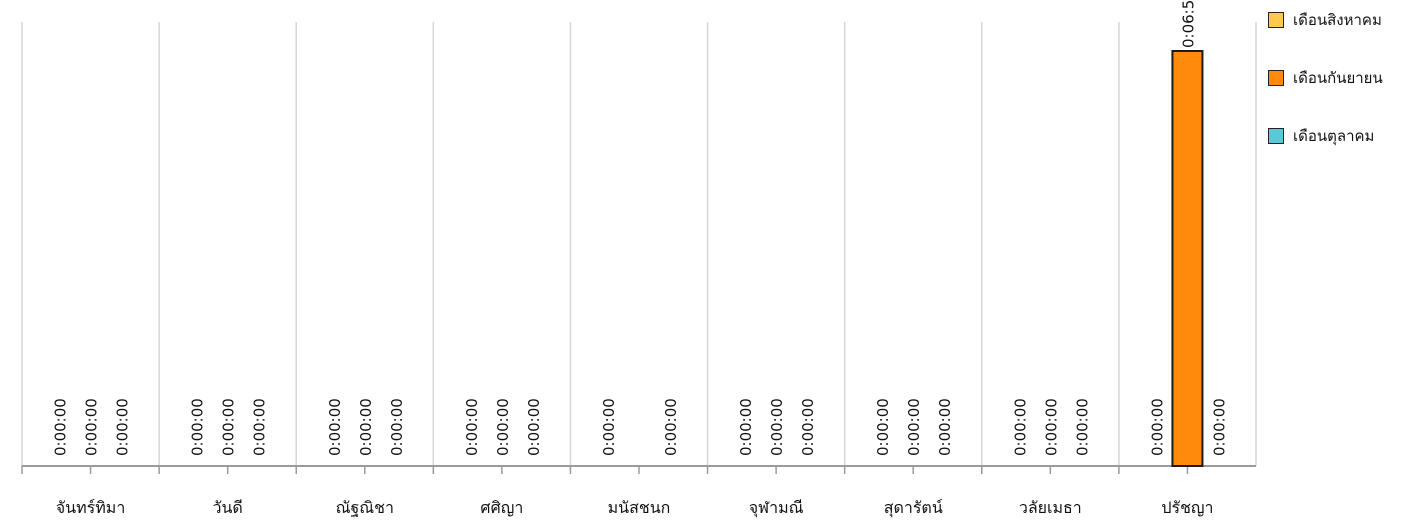 The height and width of the screenshot is (523, 1408). I want to click on data-label: 0:06:50, so click(1188, 24).